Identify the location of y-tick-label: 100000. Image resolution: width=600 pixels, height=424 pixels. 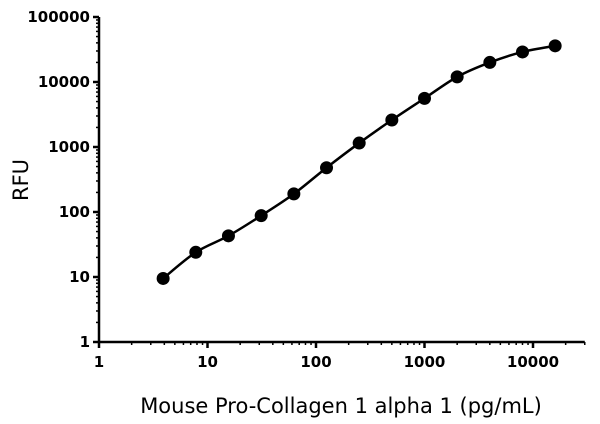
(58, 17).